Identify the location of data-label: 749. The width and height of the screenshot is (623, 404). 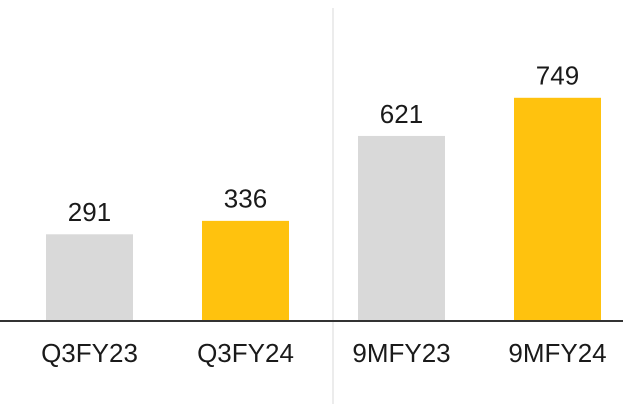
(557, 76).